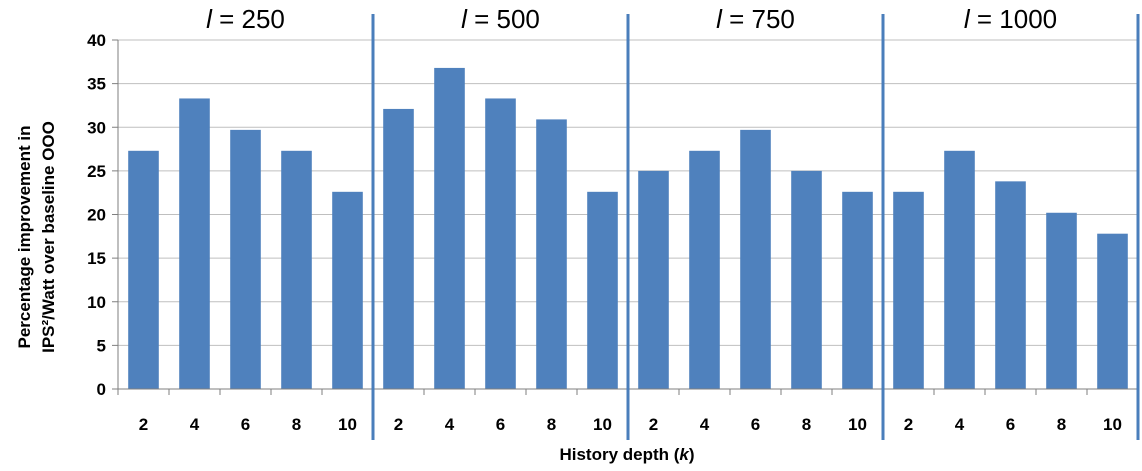  What do you see at coordinates (24, 237) in the screenshot?
I see `y-axis-title-line-1: Percentage improvement in` at bounding box center [24, 237].